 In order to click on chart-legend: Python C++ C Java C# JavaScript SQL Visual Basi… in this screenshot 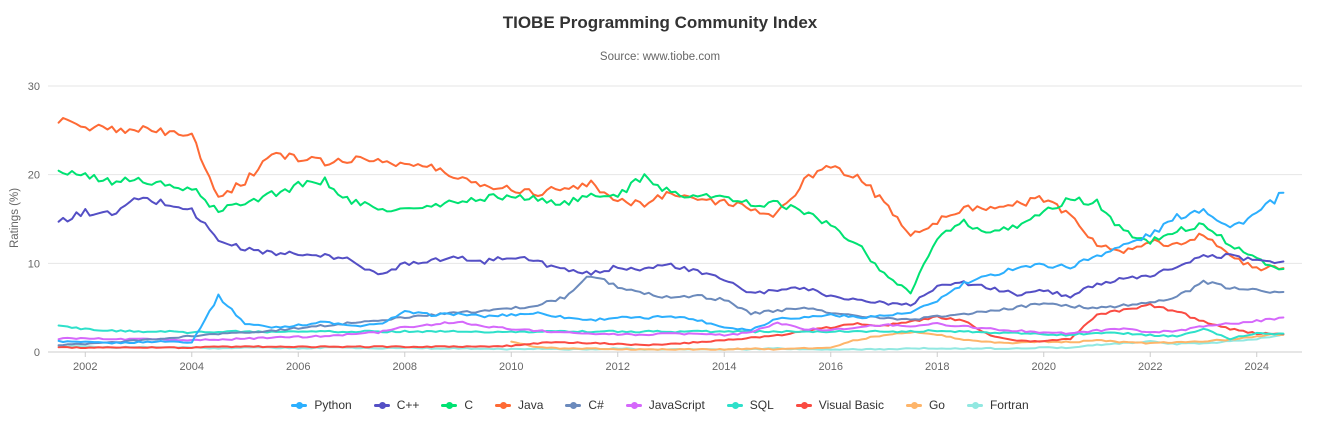, I will do `click(660, 405)`.